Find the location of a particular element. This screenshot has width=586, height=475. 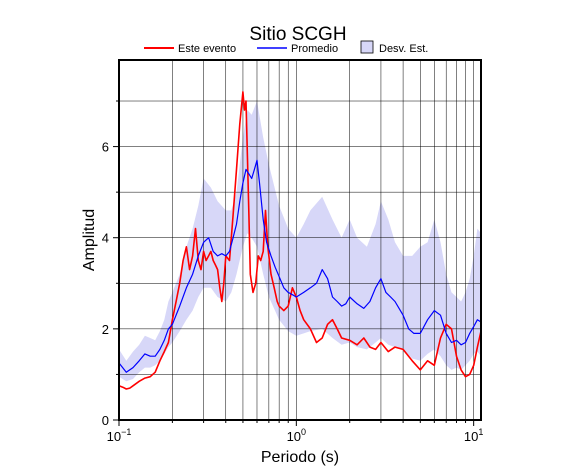

x-tick-label: 10⁻¹ is located at coordinates (119, 435).